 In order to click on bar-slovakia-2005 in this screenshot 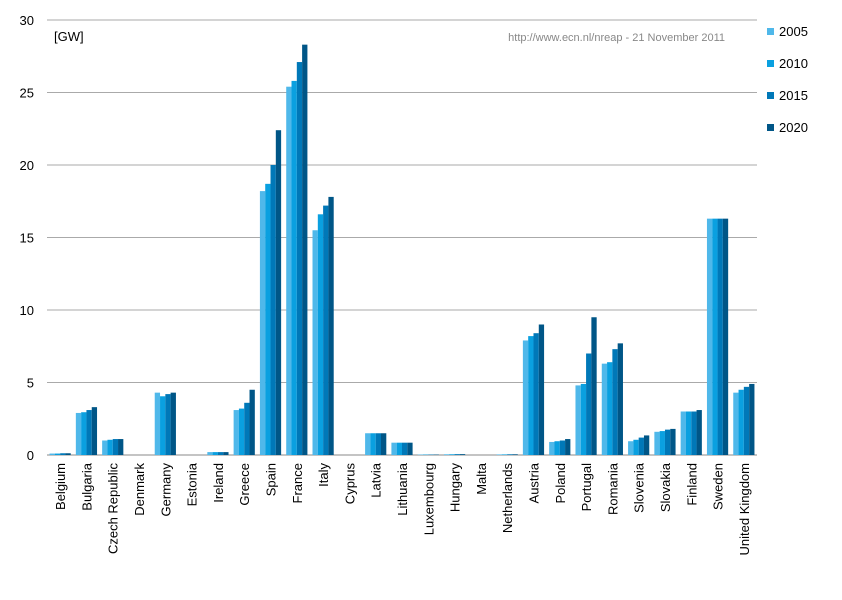, I will do `click(656, 443)`.